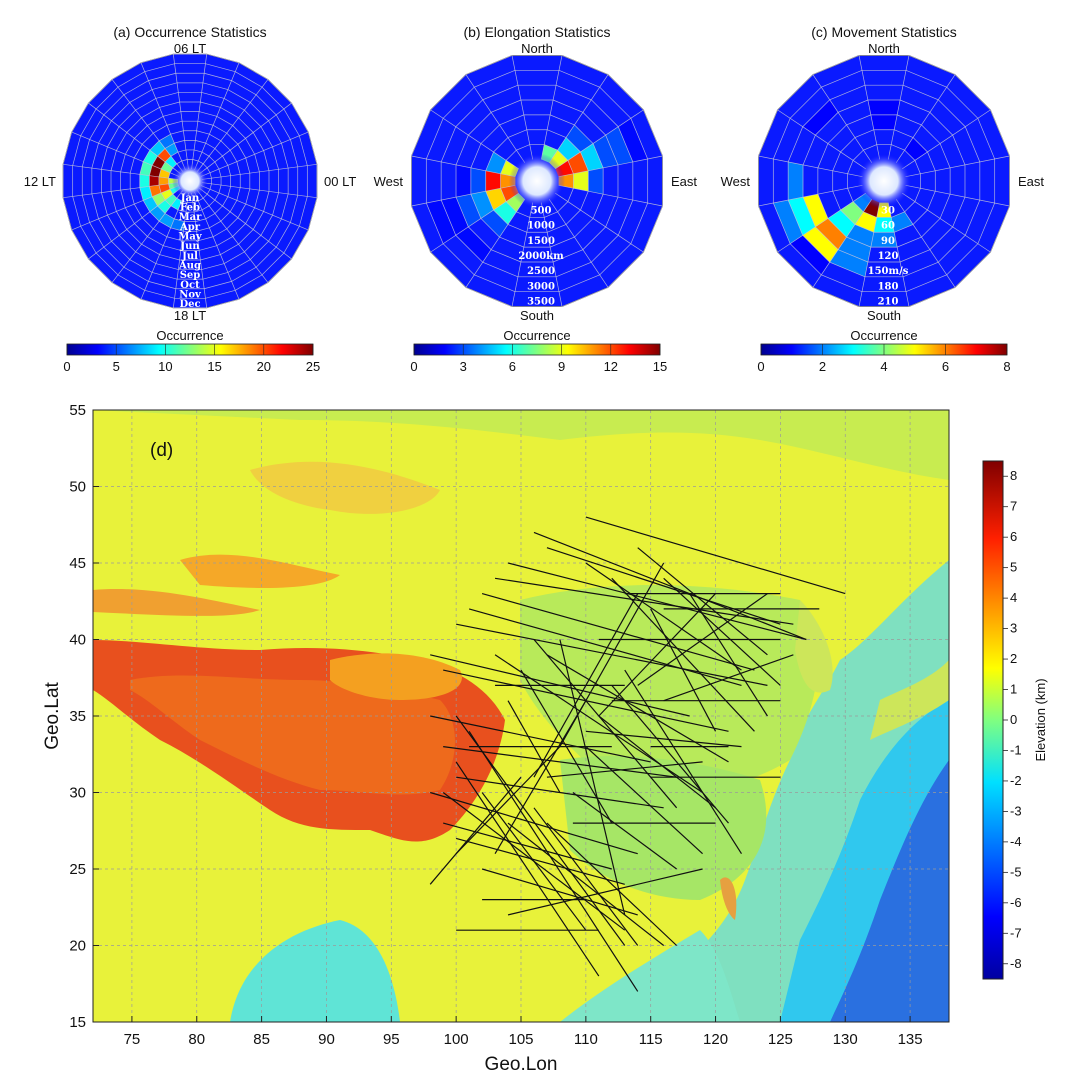  What do you see at coordinates (77, 946) in the screenshot?
I see `y-tick-label: 20` at bounding box center [77, 946].